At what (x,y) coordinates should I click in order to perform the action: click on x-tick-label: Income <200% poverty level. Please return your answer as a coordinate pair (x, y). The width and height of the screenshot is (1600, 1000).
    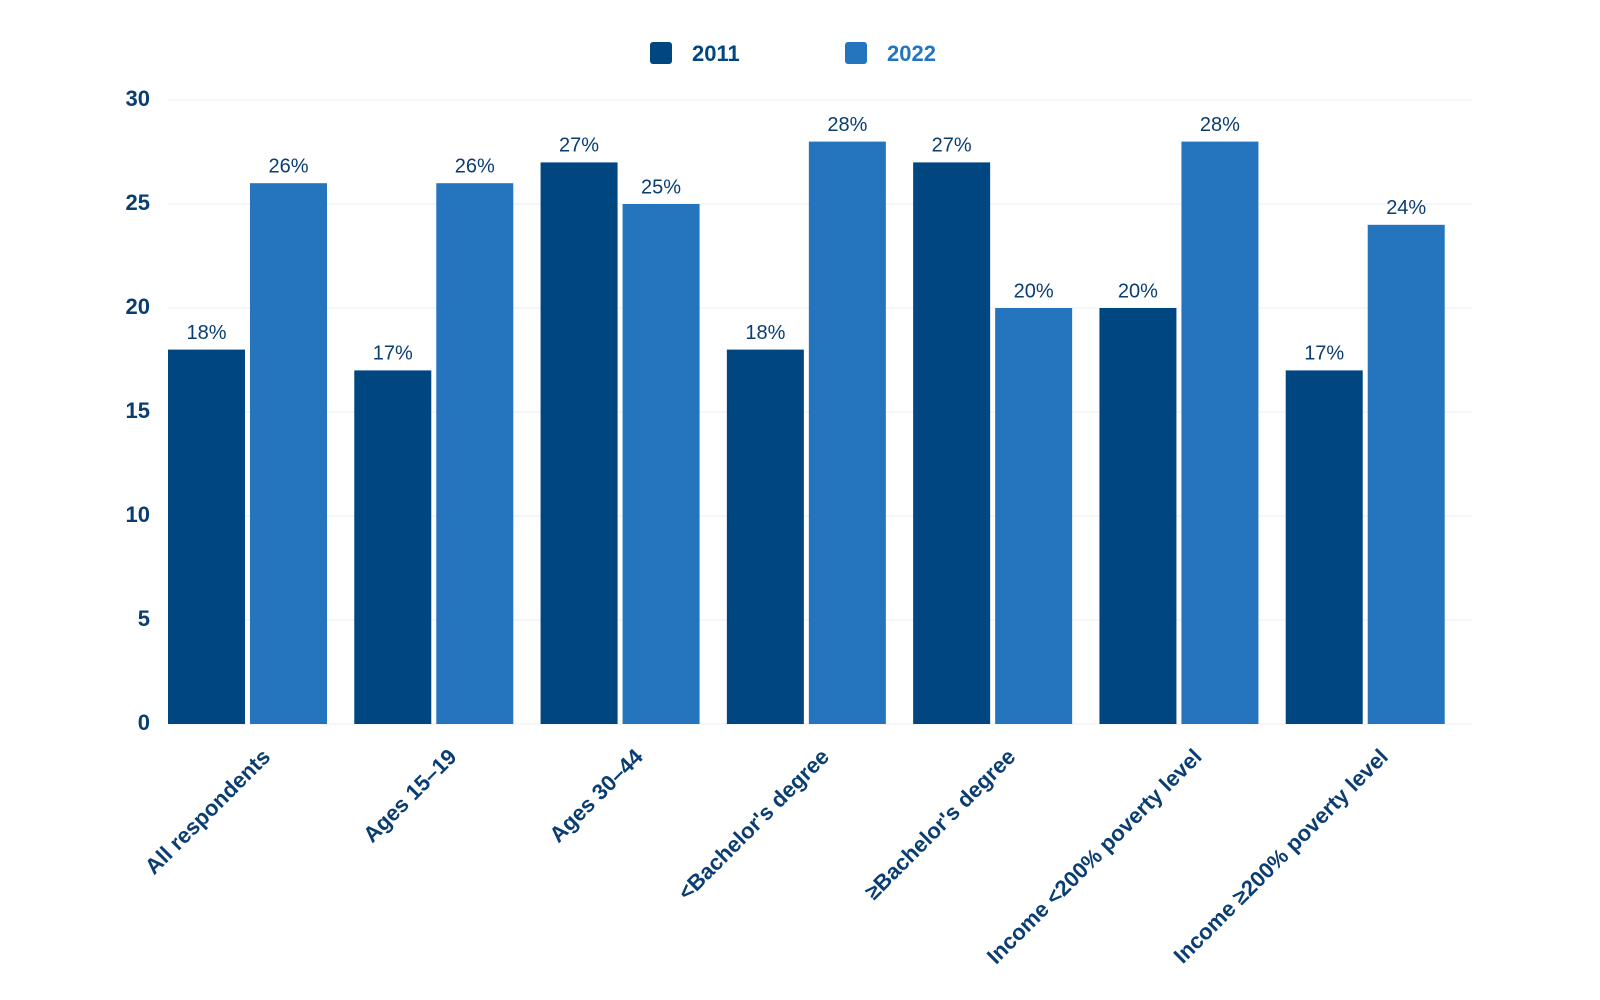
    Looking at the image, I should click on (1094, 856).